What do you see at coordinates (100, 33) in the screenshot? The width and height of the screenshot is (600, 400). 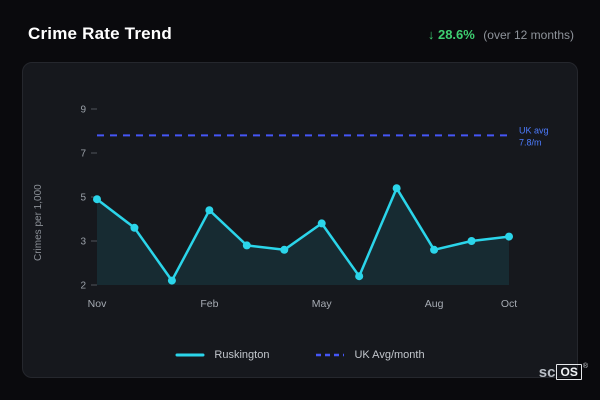 I see `page-title: Crime Rate Trend` at bounding box center [100, 33].